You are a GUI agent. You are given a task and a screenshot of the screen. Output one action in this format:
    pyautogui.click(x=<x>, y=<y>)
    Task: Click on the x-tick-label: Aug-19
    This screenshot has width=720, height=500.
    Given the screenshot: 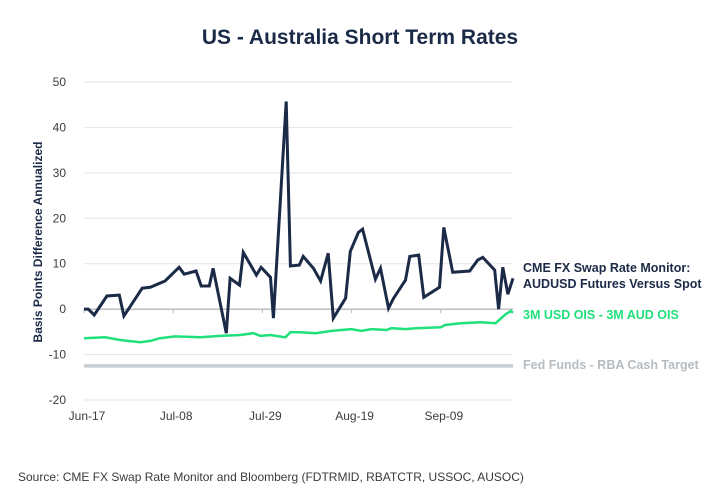 What is the action you would take?
    pyautogui.click(x=354, y=416)
    